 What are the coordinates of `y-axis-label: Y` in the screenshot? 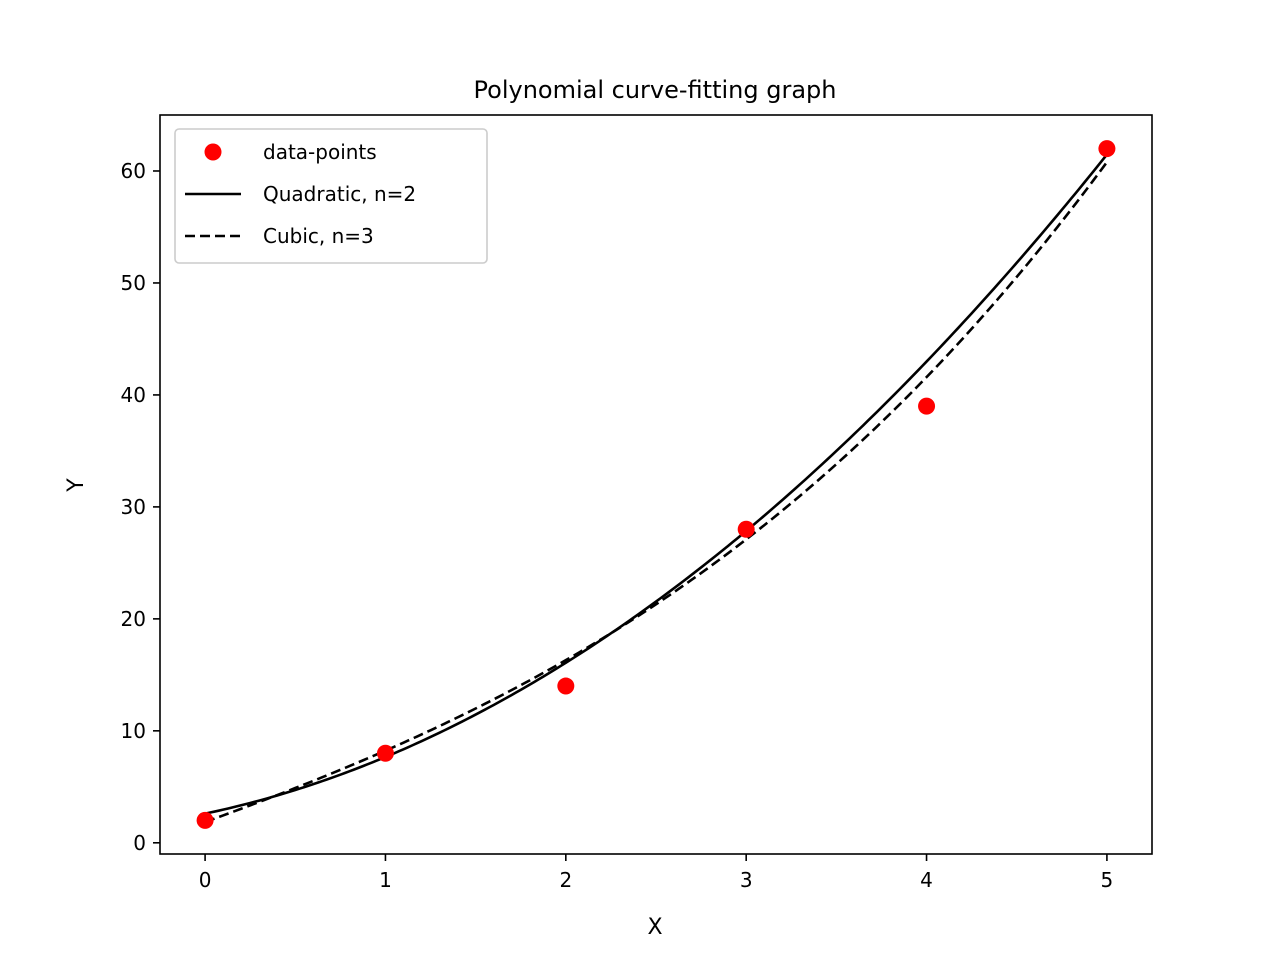 It's located at (76, 485).